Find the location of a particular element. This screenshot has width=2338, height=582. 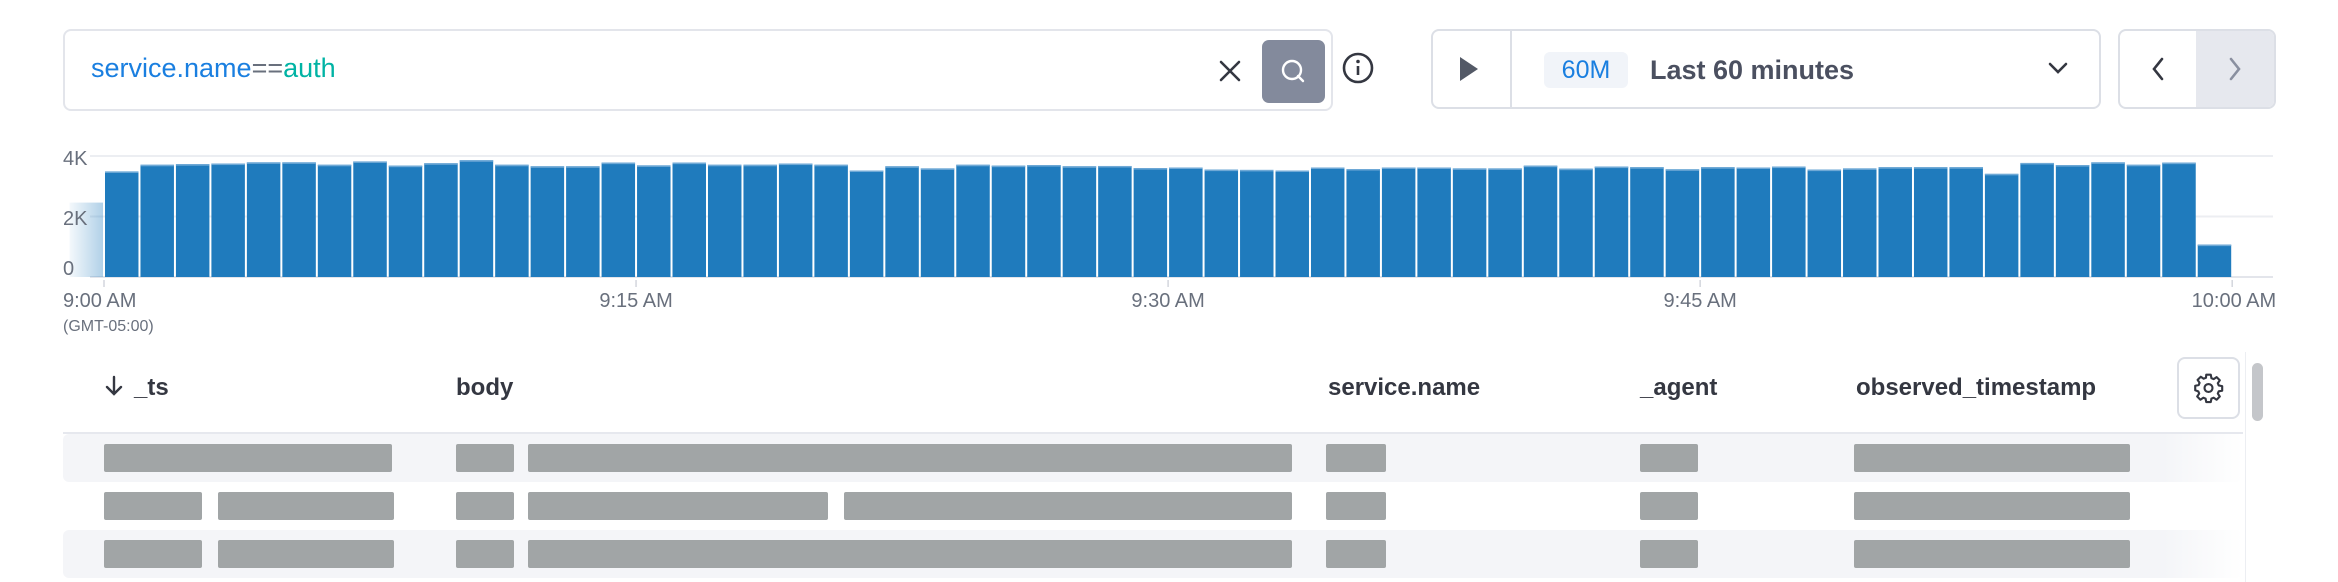

bar-9:12 is located at coordinates (547, 221).